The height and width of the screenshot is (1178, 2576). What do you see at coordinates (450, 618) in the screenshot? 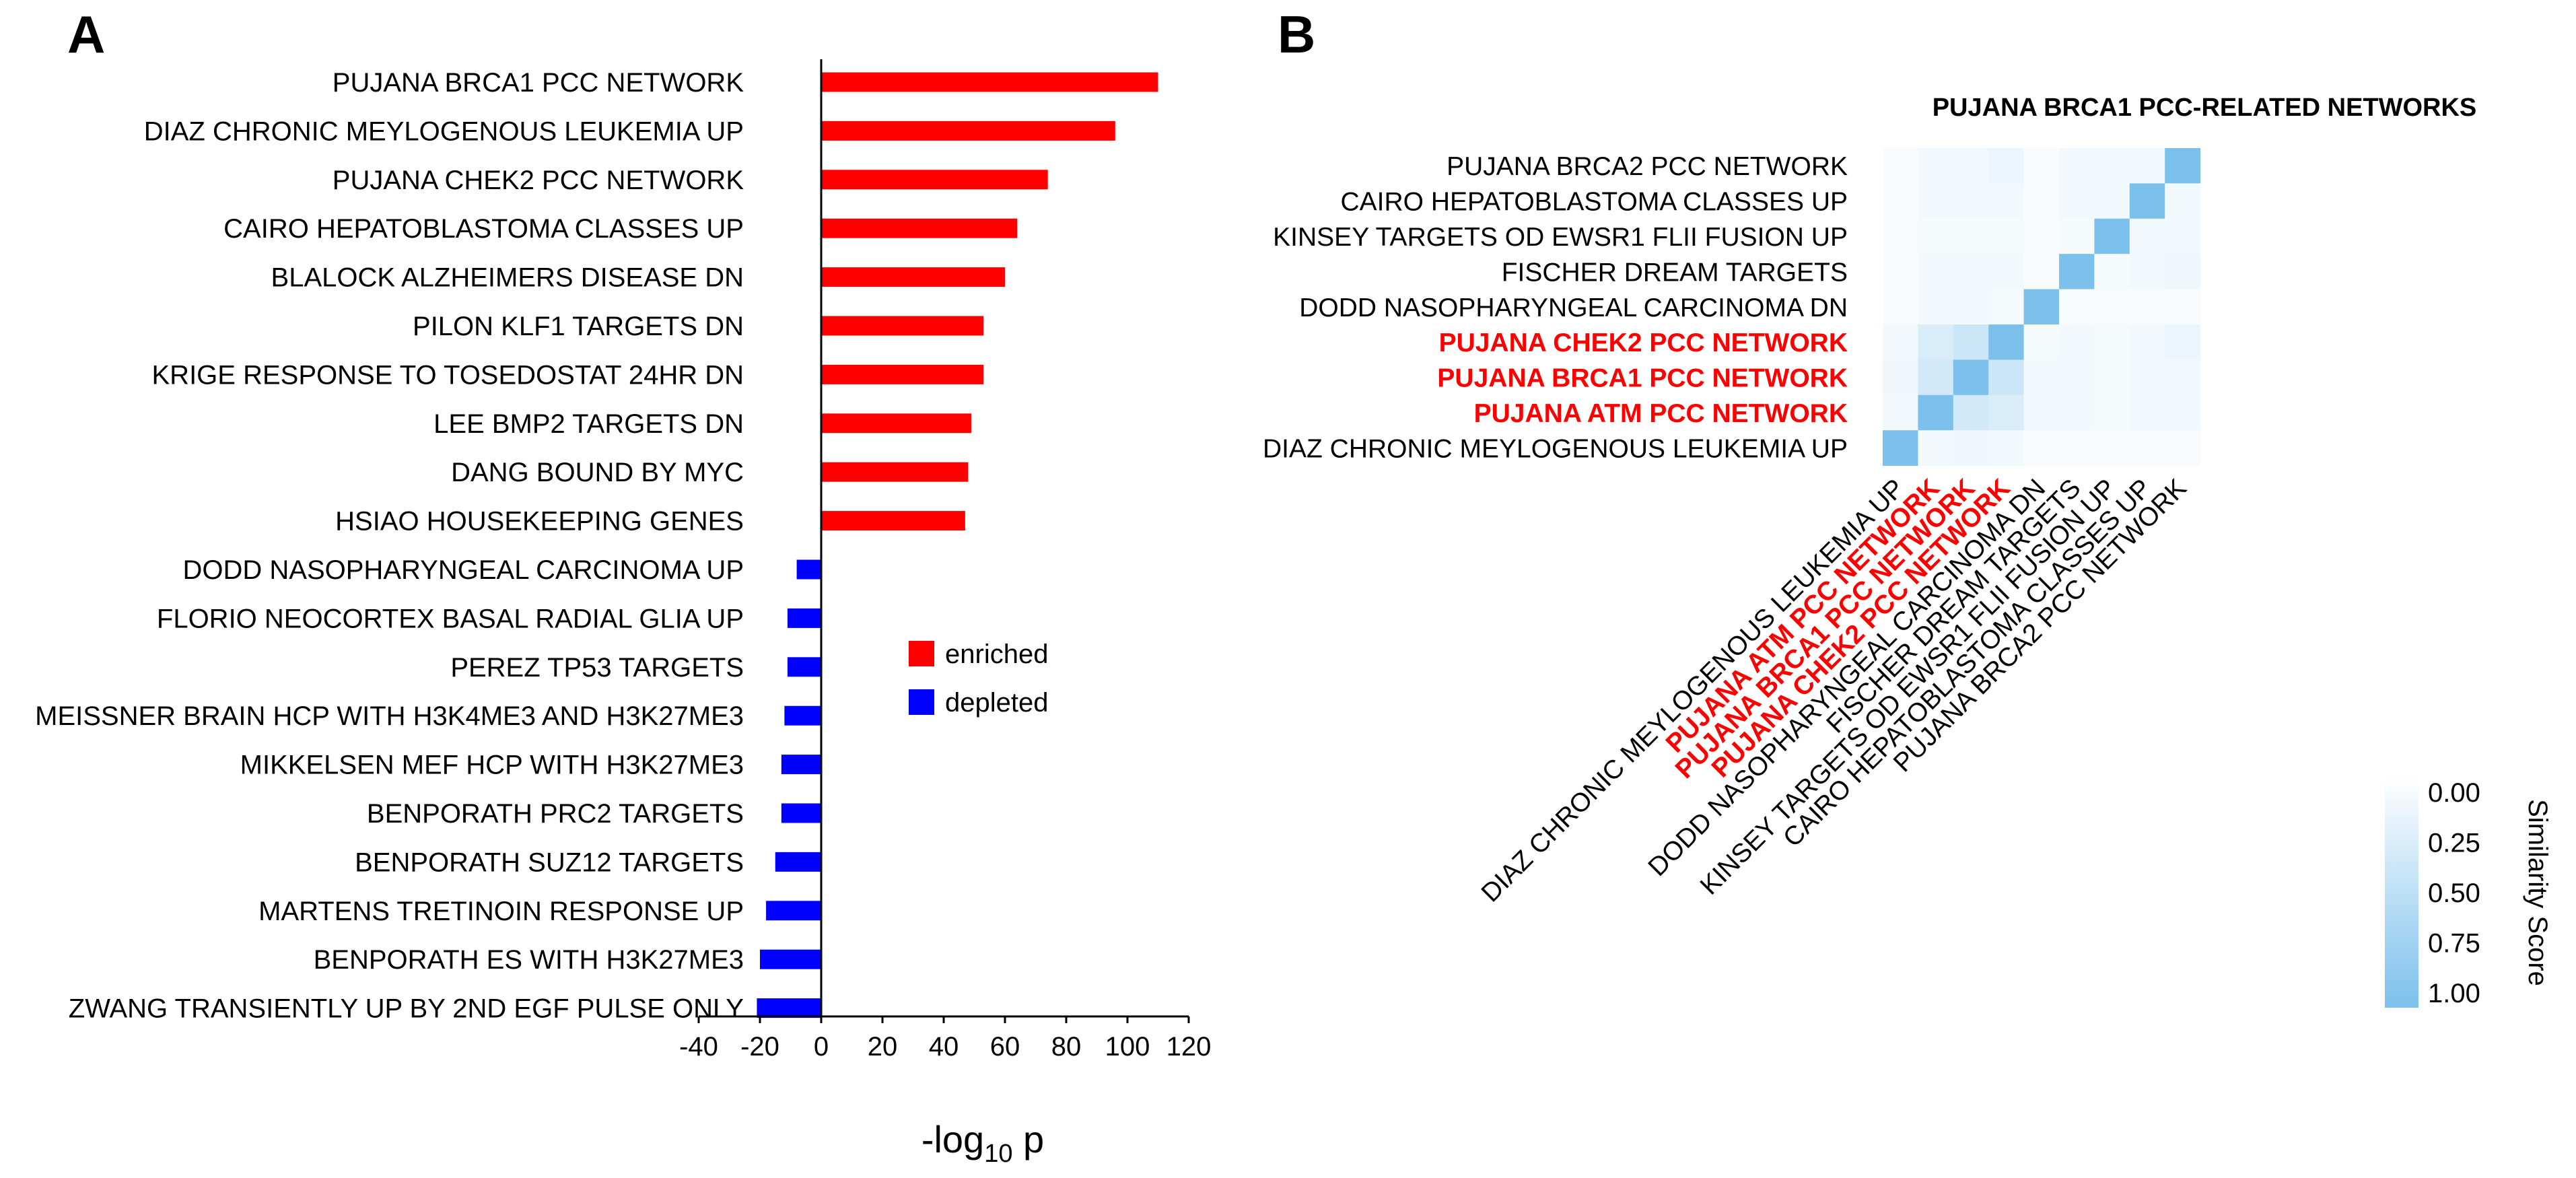
I see `category-label: FLORIO NEOCORTEX BASAL RADIAL GLIA UP` at bounding box center [450, 618].